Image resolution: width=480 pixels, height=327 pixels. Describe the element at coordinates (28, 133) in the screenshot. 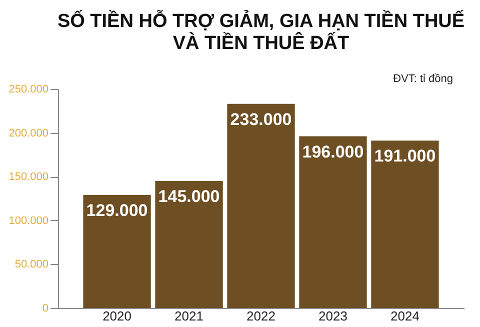

I see `y-tick-label: 200.000` at that location.